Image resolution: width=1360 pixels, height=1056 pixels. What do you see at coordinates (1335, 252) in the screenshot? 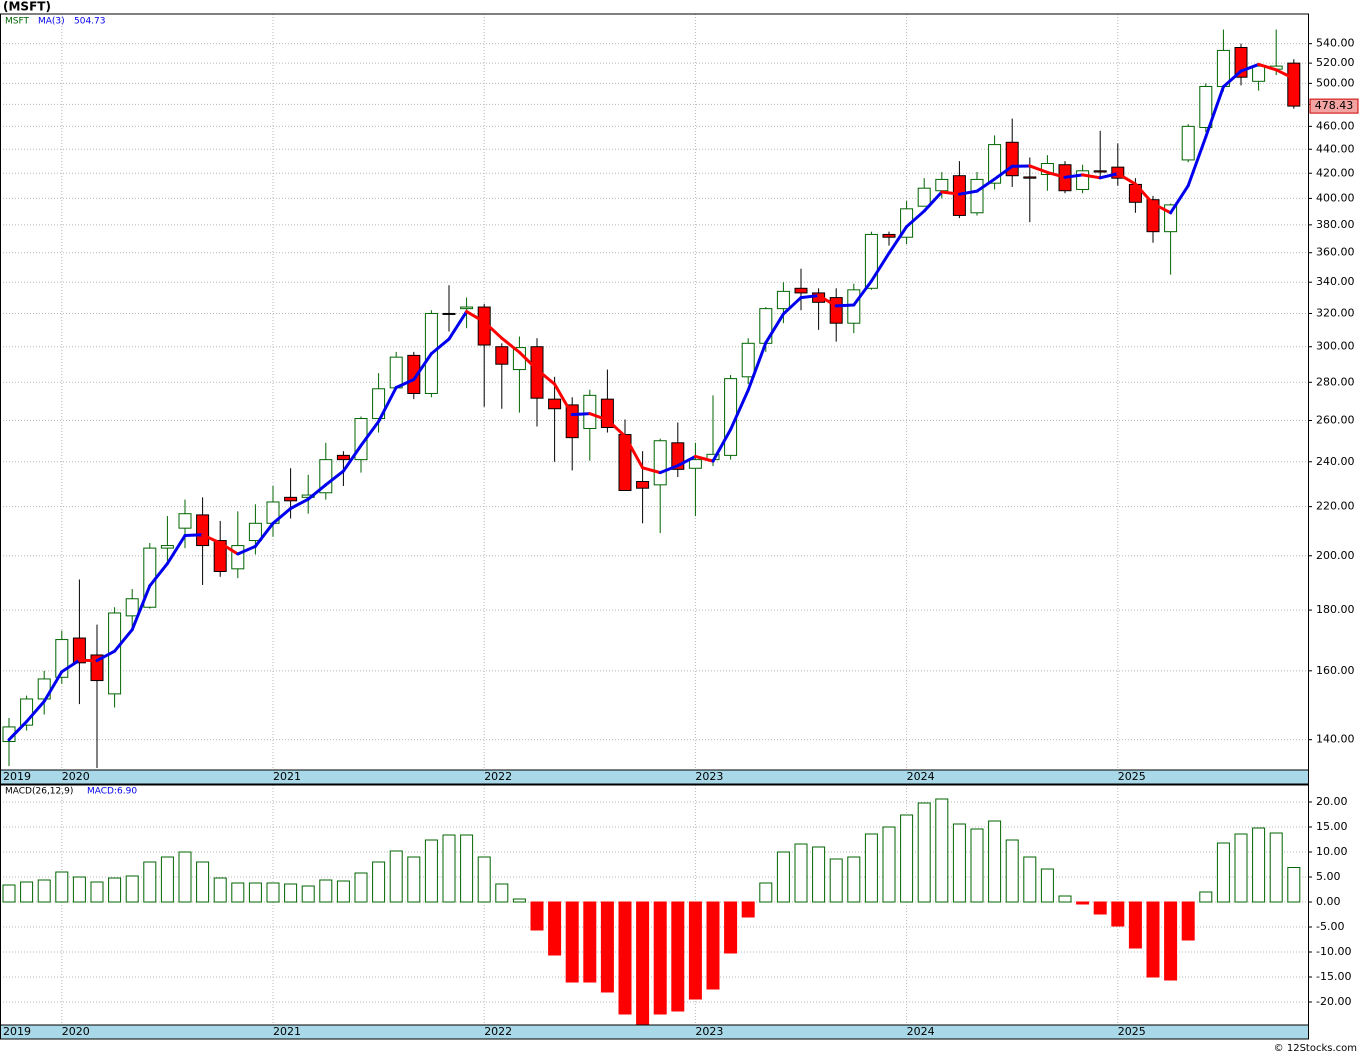
I see `y-tick-label: 360.00` at bounding box center [1335, 252].